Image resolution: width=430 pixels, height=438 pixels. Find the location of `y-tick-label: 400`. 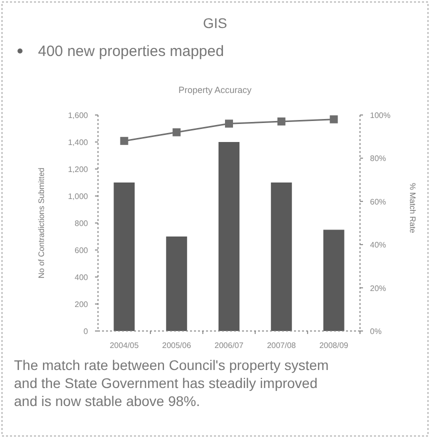

y-tick-label: 400 is located at coordinates (81, 277).